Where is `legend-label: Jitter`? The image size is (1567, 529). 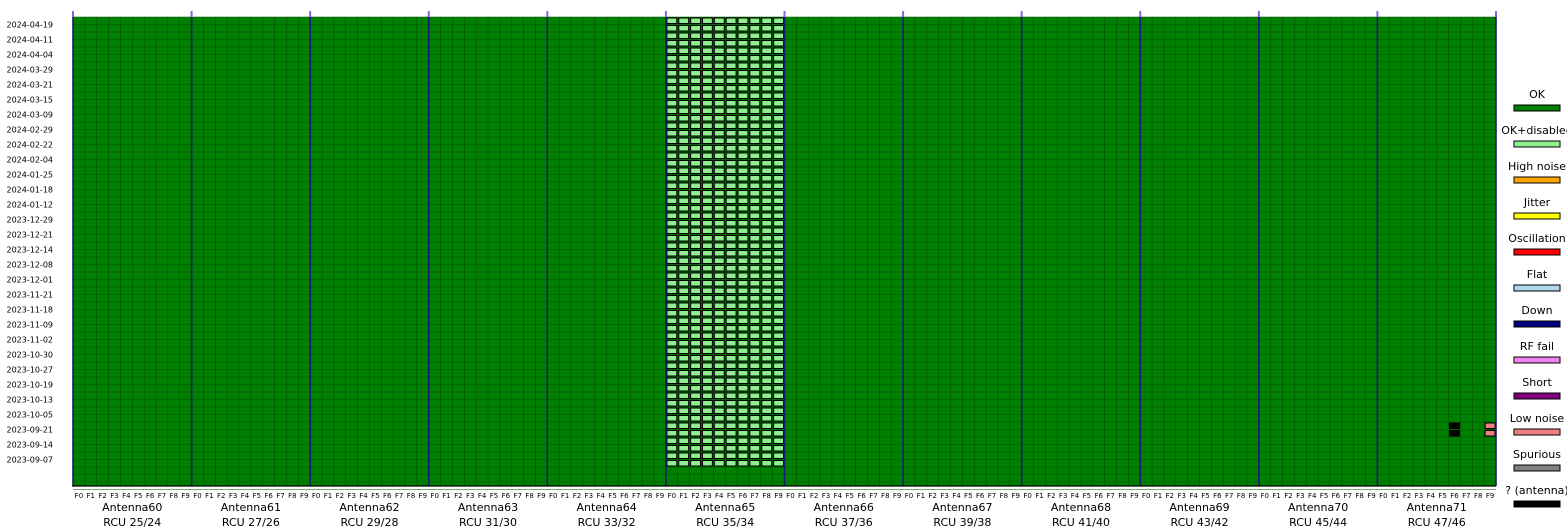 legend-label: Jitter is located at coordinates (1537, 202).